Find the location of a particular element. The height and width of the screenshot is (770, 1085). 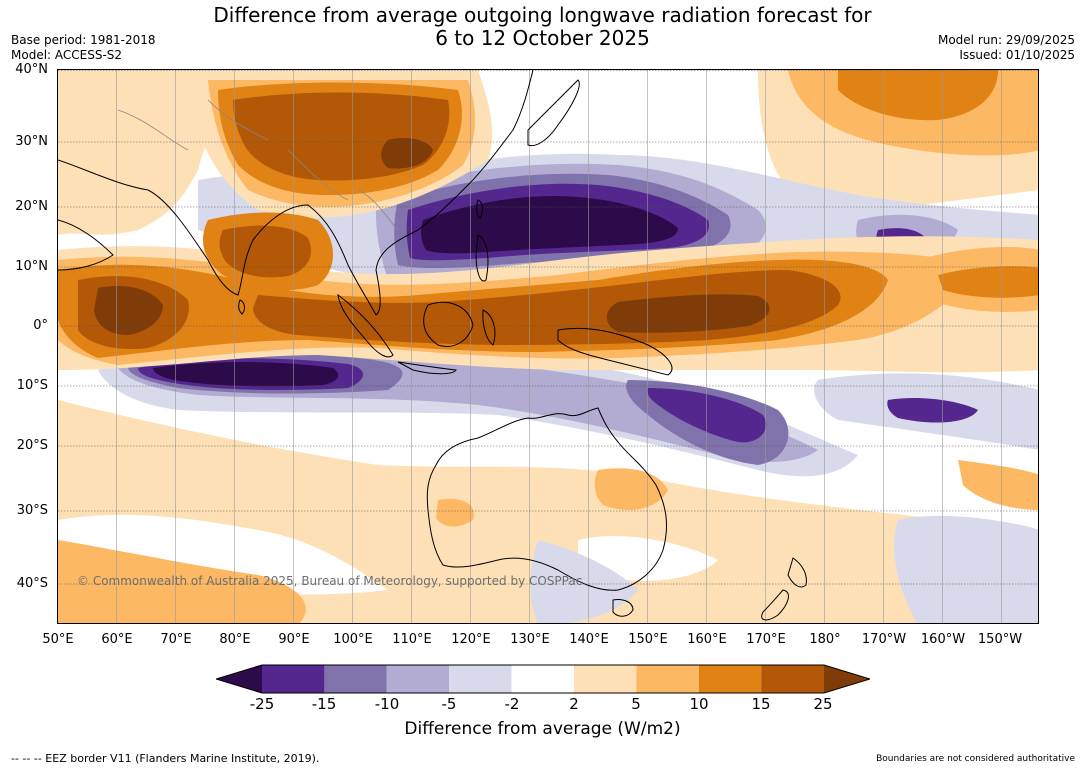

anomaly-dark-orange-ne-eq is located at coordinates (988, 282).